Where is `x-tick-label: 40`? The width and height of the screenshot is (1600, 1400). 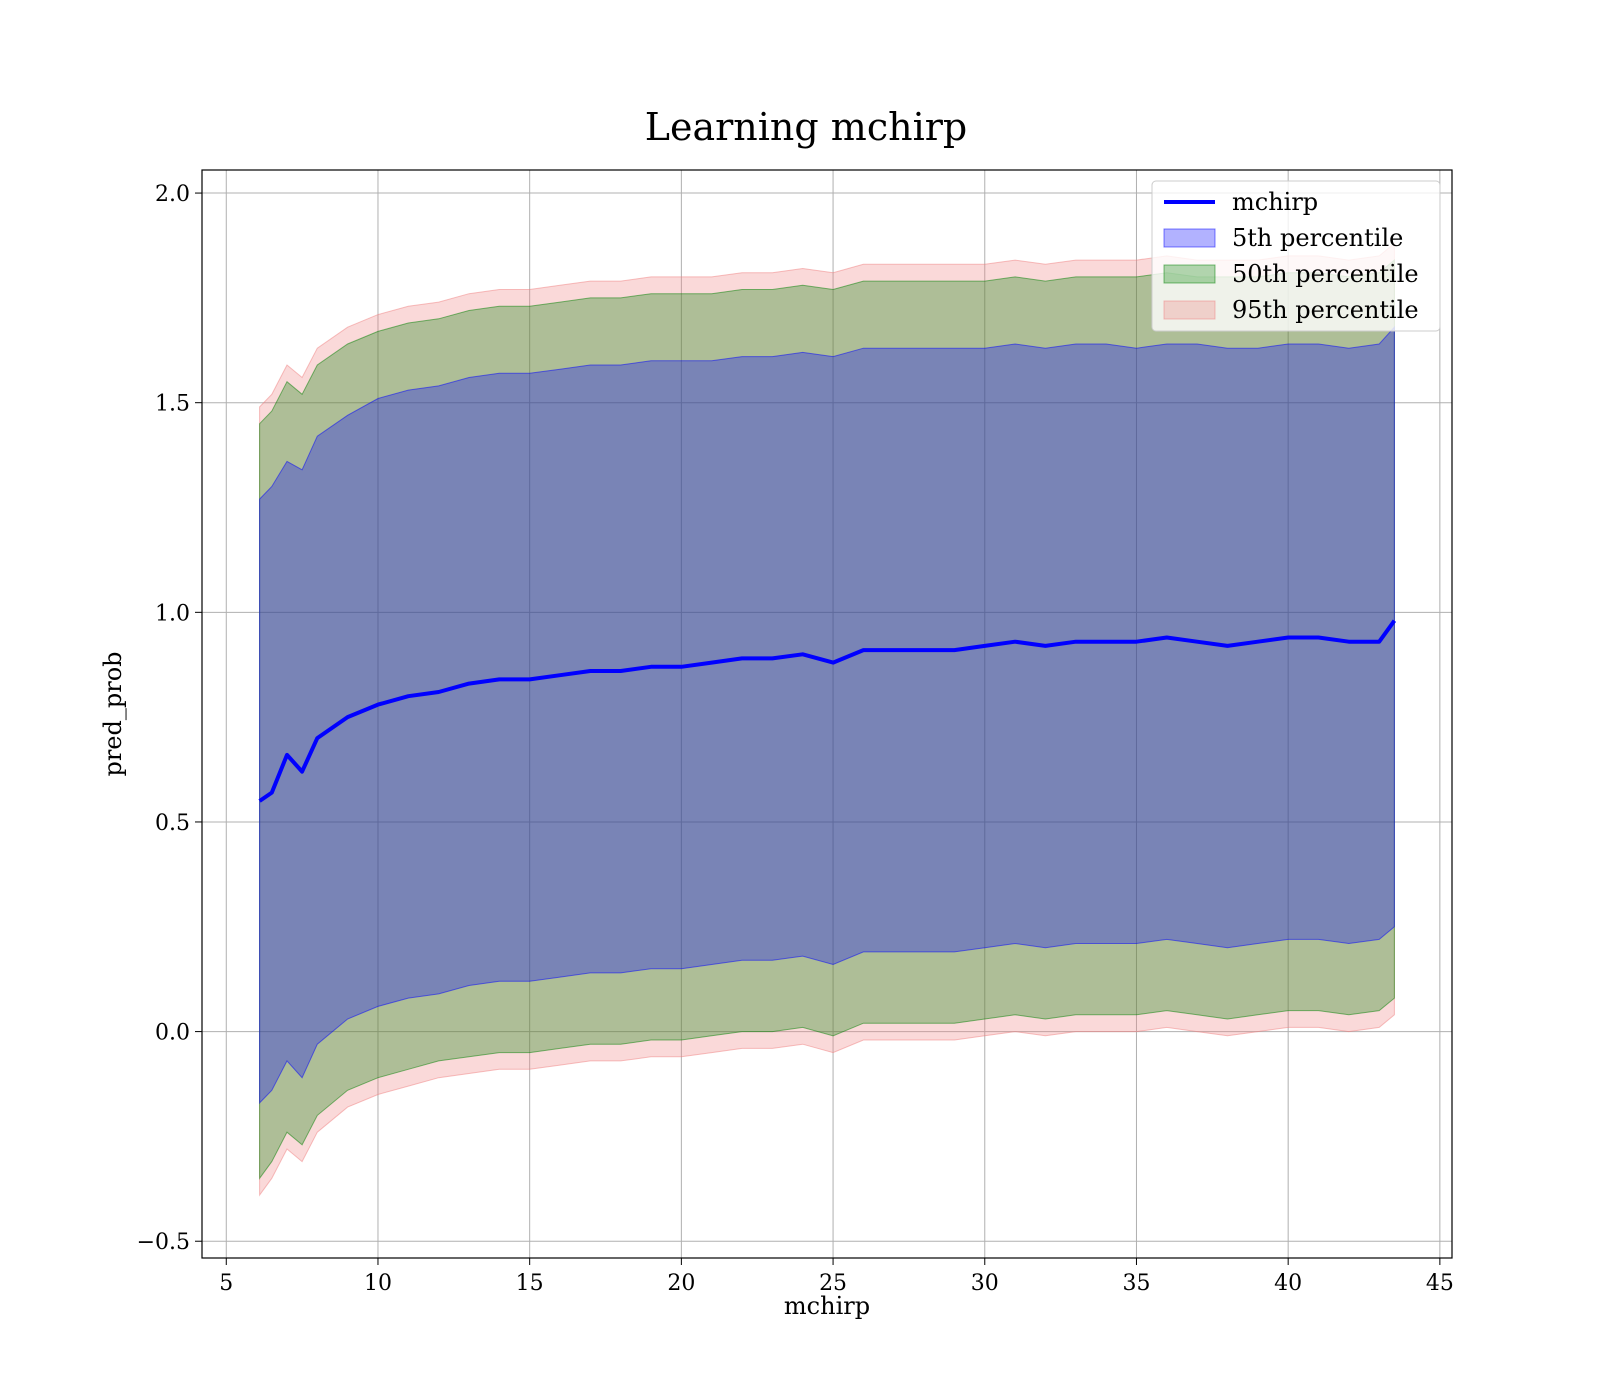 x-tick-label: 40 is located at coordinates (1288, 1283).